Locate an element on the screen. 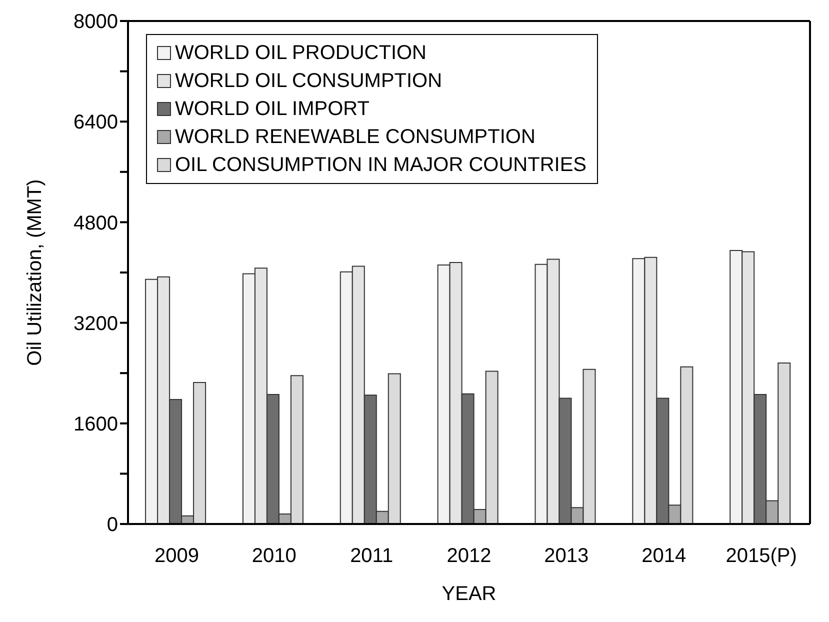 The image size is (829, 622). x-tick-label: 2013 is located at coordinates (566, 556).